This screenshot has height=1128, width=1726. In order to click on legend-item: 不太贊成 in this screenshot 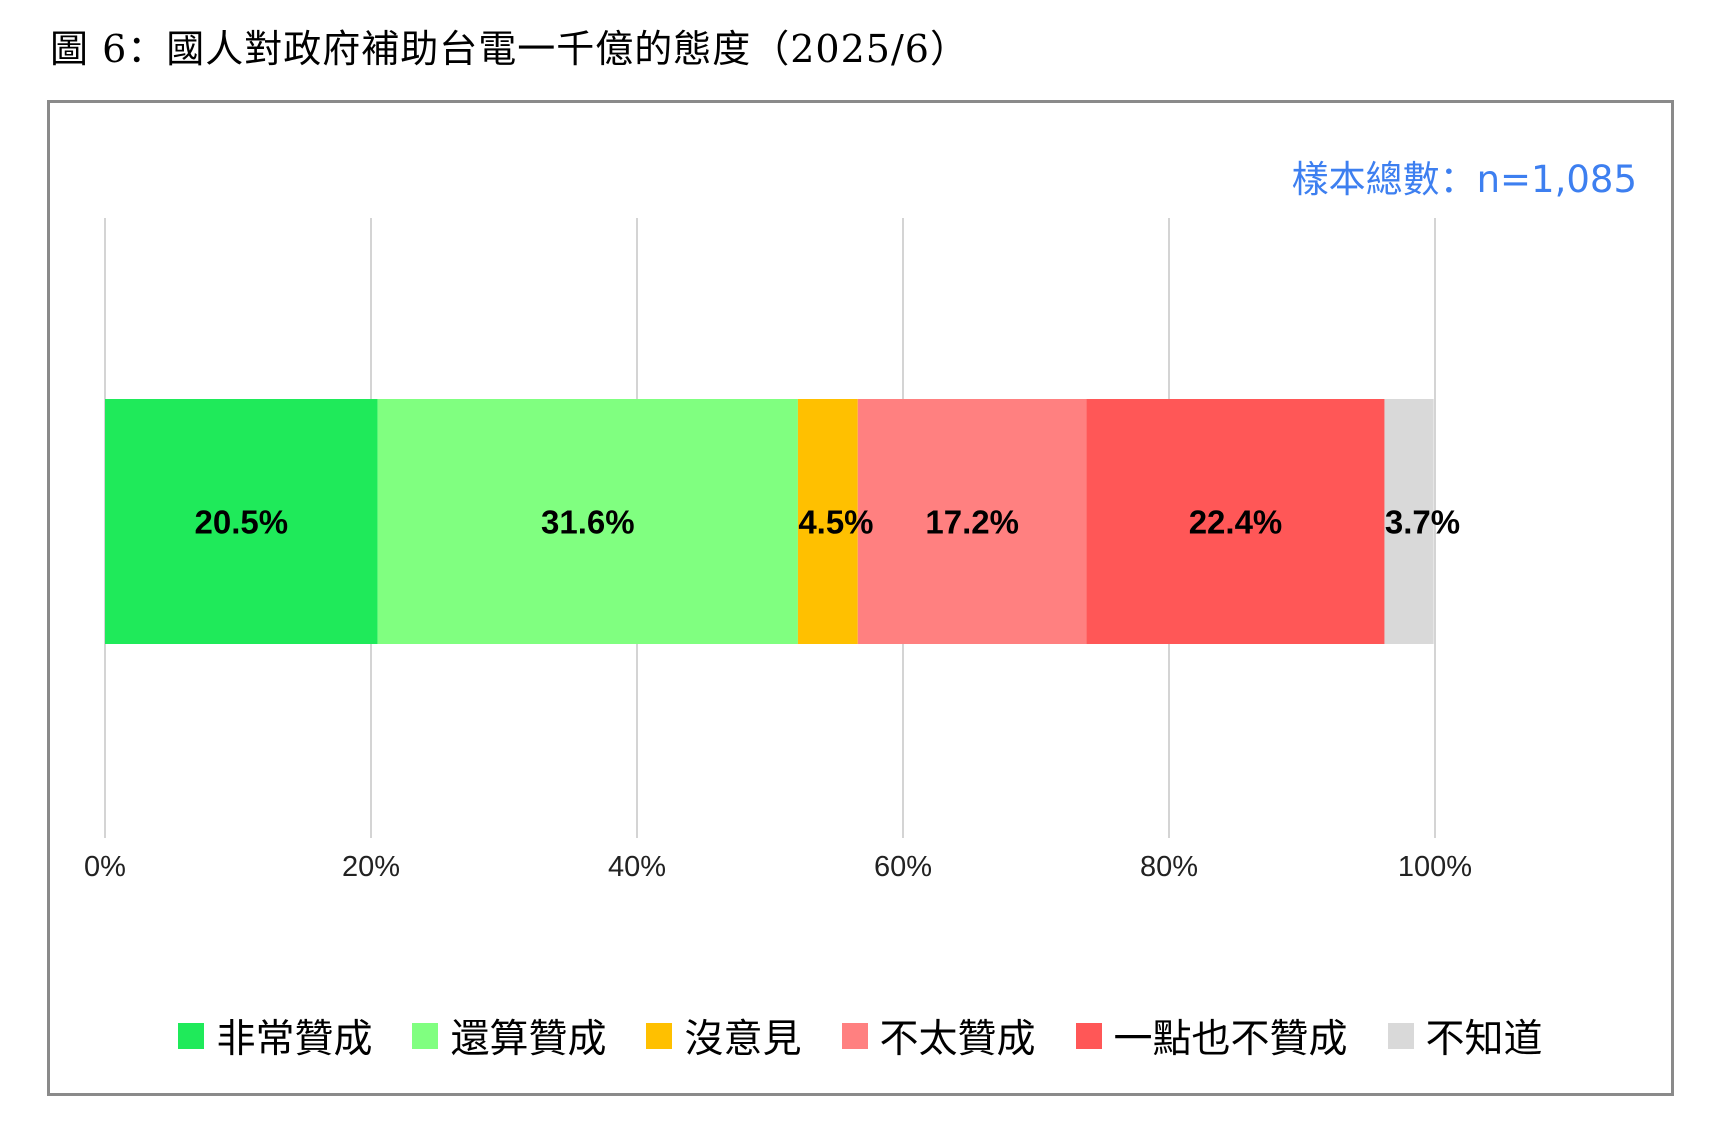, I will do `click(938, 1036)`.